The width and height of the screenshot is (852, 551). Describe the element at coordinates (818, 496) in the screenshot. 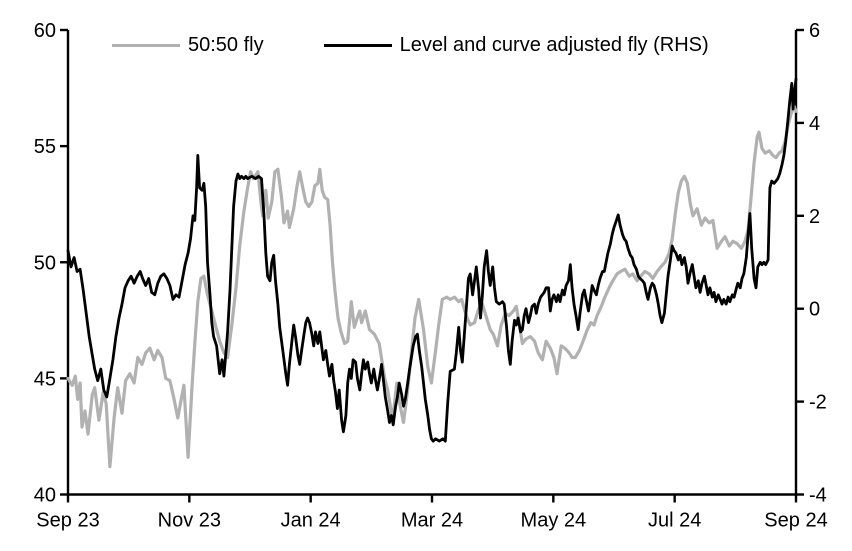

I see `y-right-tick-label: -4` at that location.